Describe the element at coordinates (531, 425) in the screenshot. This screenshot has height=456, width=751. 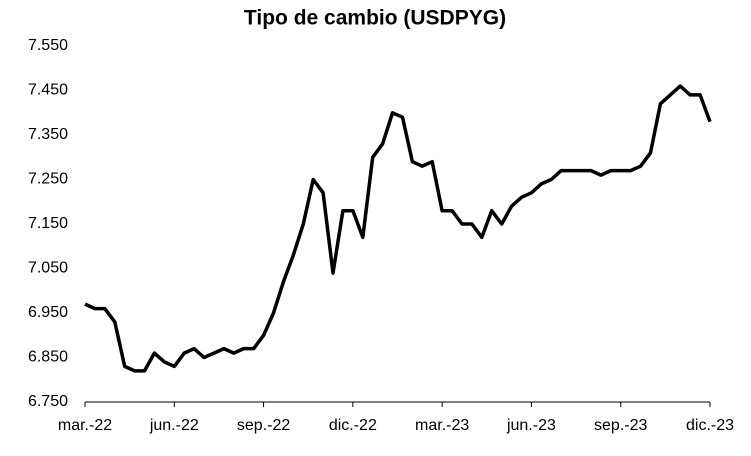
I see `x-tick-label: jun.-23` at that location.